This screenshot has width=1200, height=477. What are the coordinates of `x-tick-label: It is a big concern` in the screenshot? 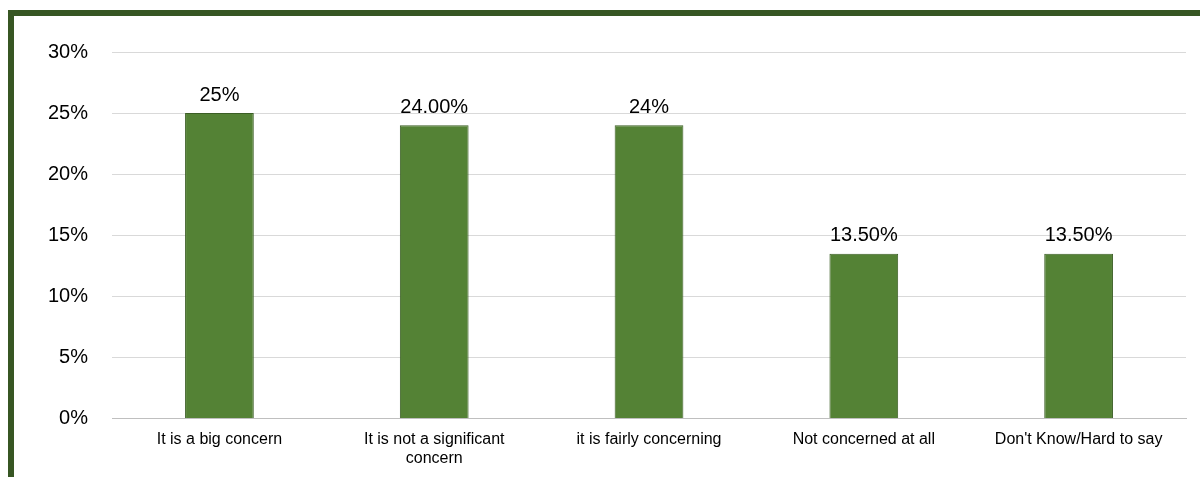 It's located at (219, 438).